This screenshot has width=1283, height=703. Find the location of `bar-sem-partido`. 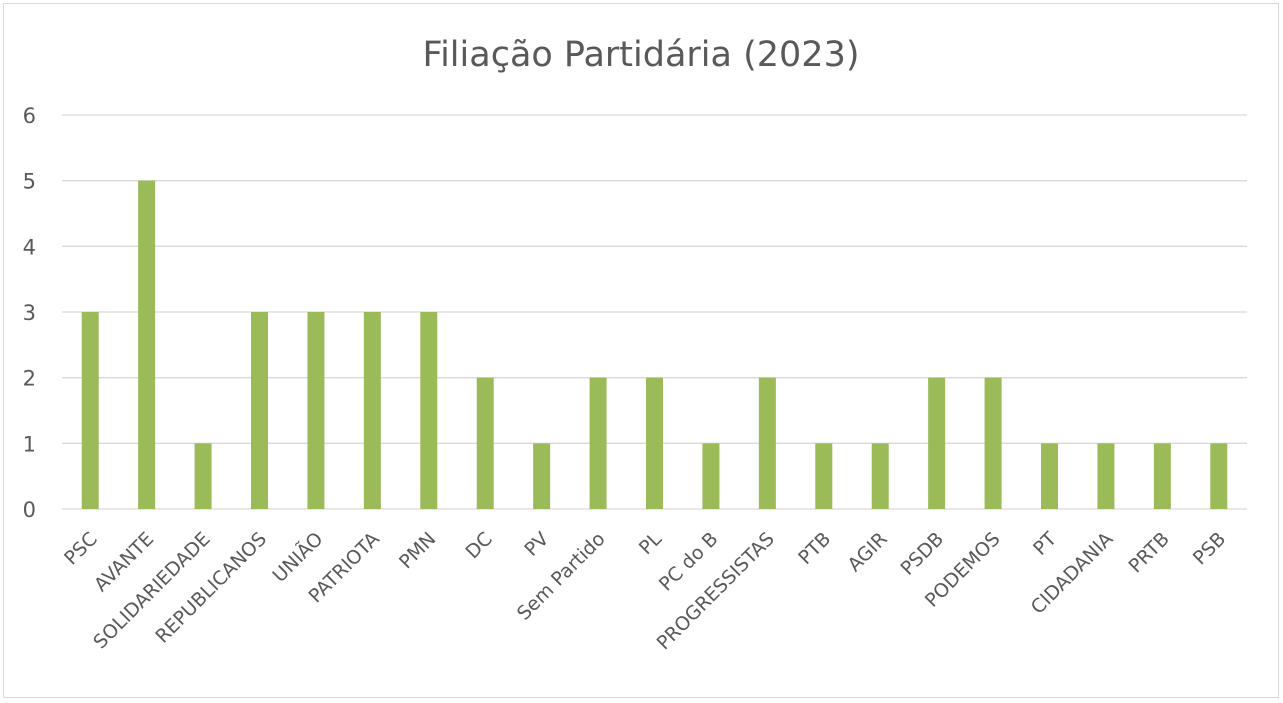

bar-sem-partido is located at coordinates (598, 443).